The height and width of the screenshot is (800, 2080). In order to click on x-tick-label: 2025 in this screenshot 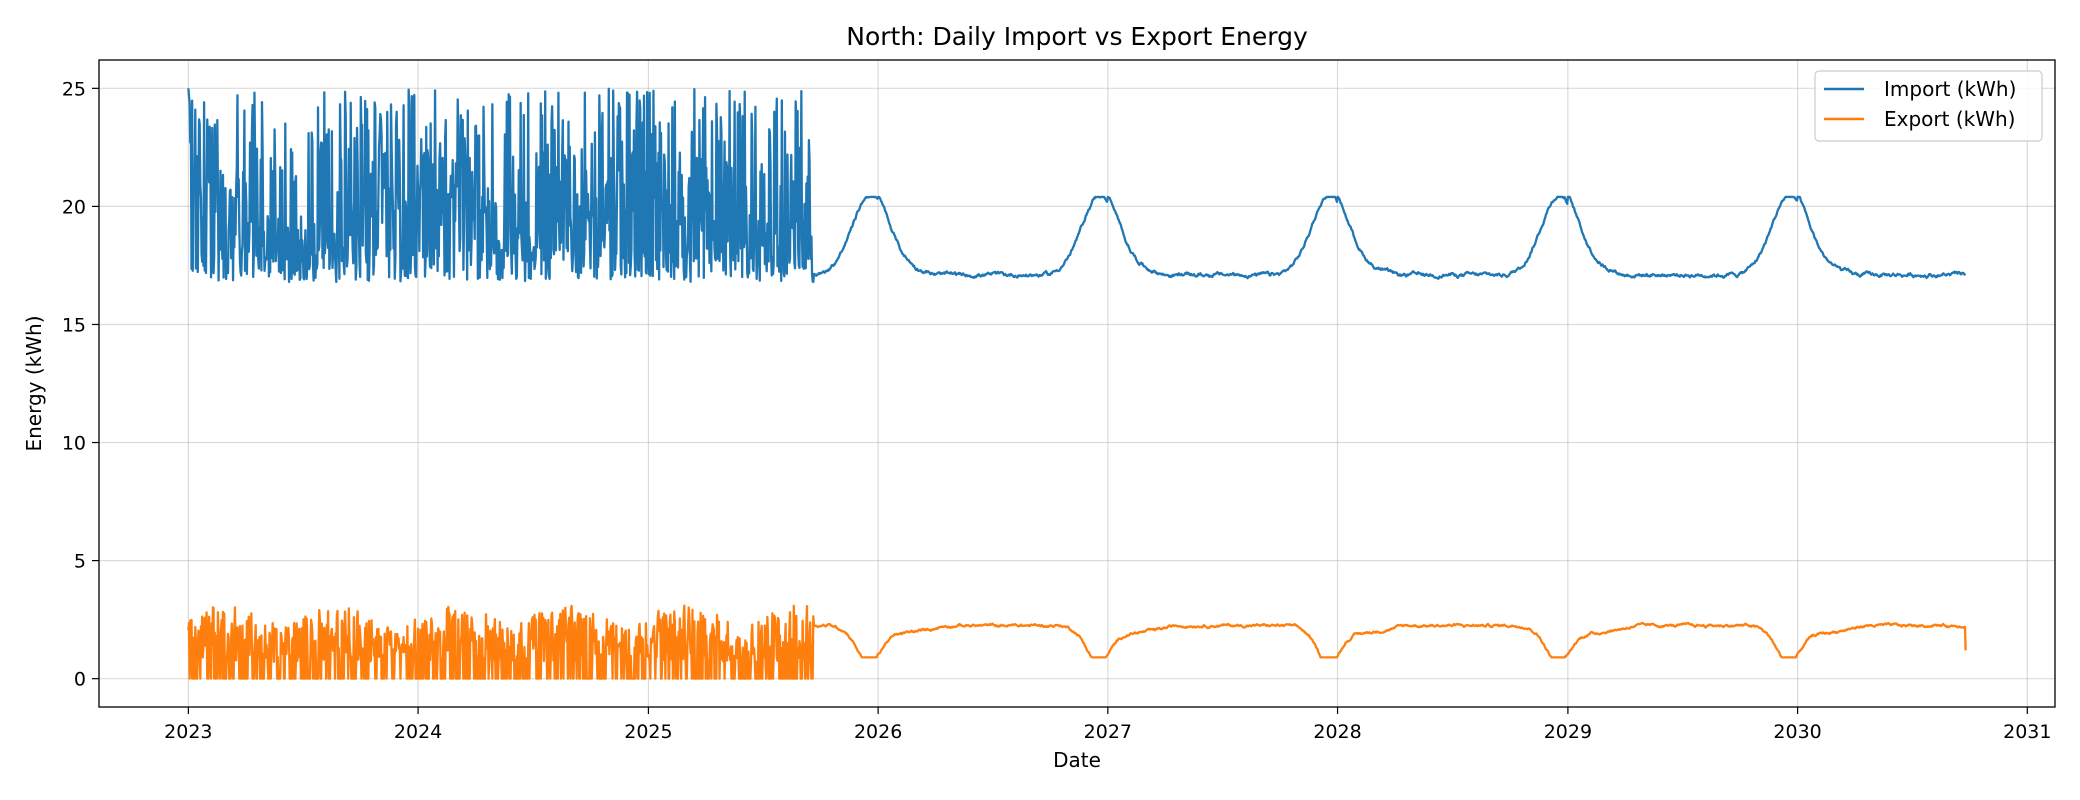, I will do `click(648, 732)`.